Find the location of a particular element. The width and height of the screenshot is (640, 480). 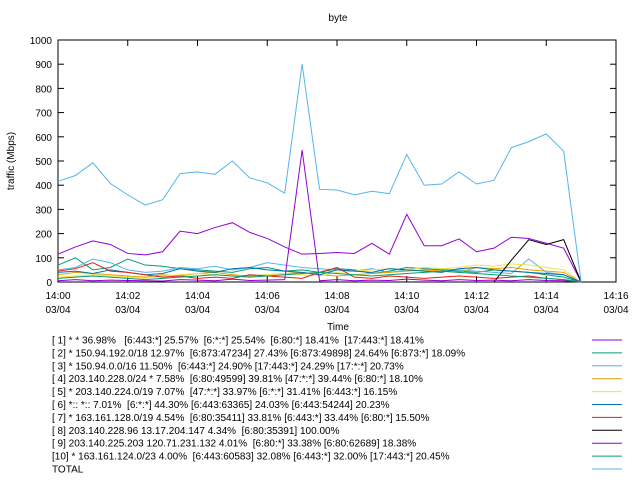

y-tick-label: 700 is located at coordinates (43, 114).